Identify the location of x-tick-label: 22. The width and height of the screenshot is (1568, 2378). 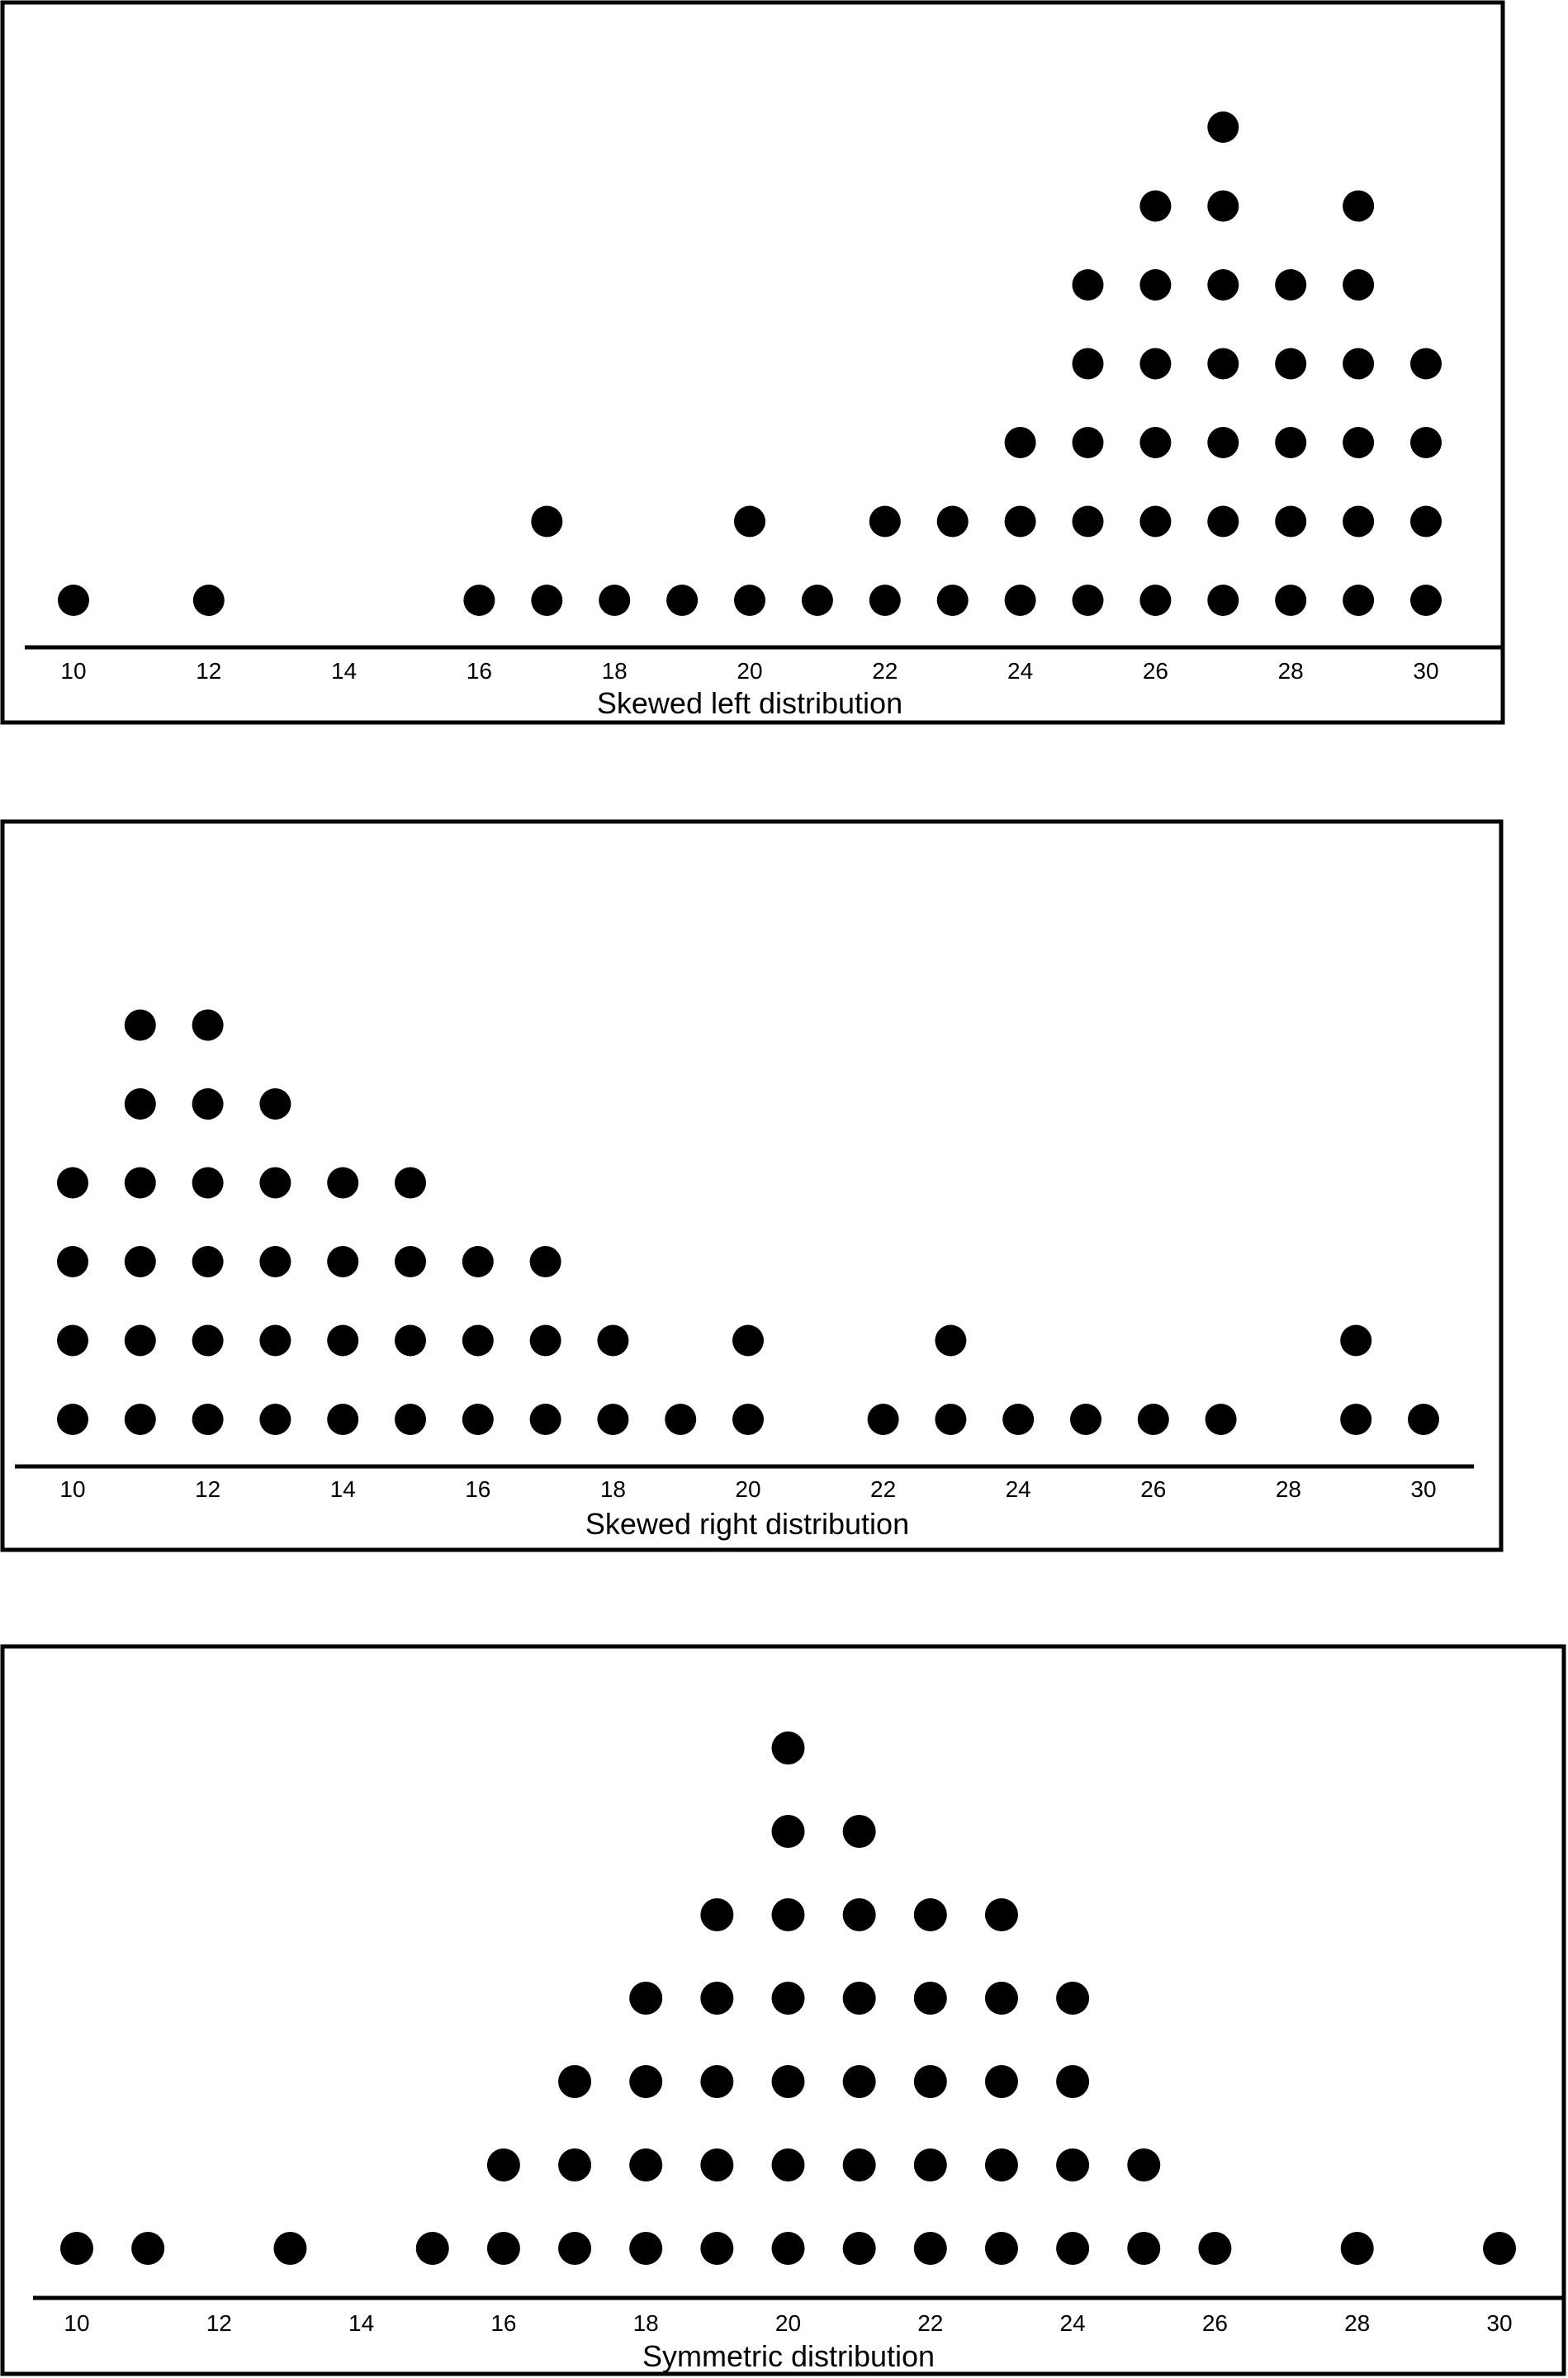
(930, 2323).